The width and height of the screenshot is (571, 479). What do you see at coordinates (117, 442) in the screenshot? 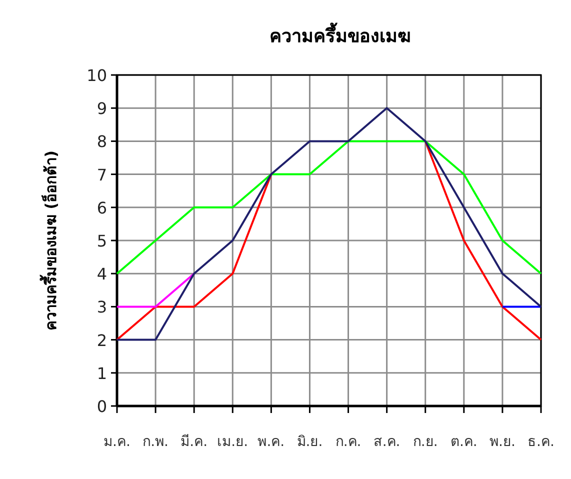
I see `x-tick-label: ม.ค.` at bounding box center [117, 442].